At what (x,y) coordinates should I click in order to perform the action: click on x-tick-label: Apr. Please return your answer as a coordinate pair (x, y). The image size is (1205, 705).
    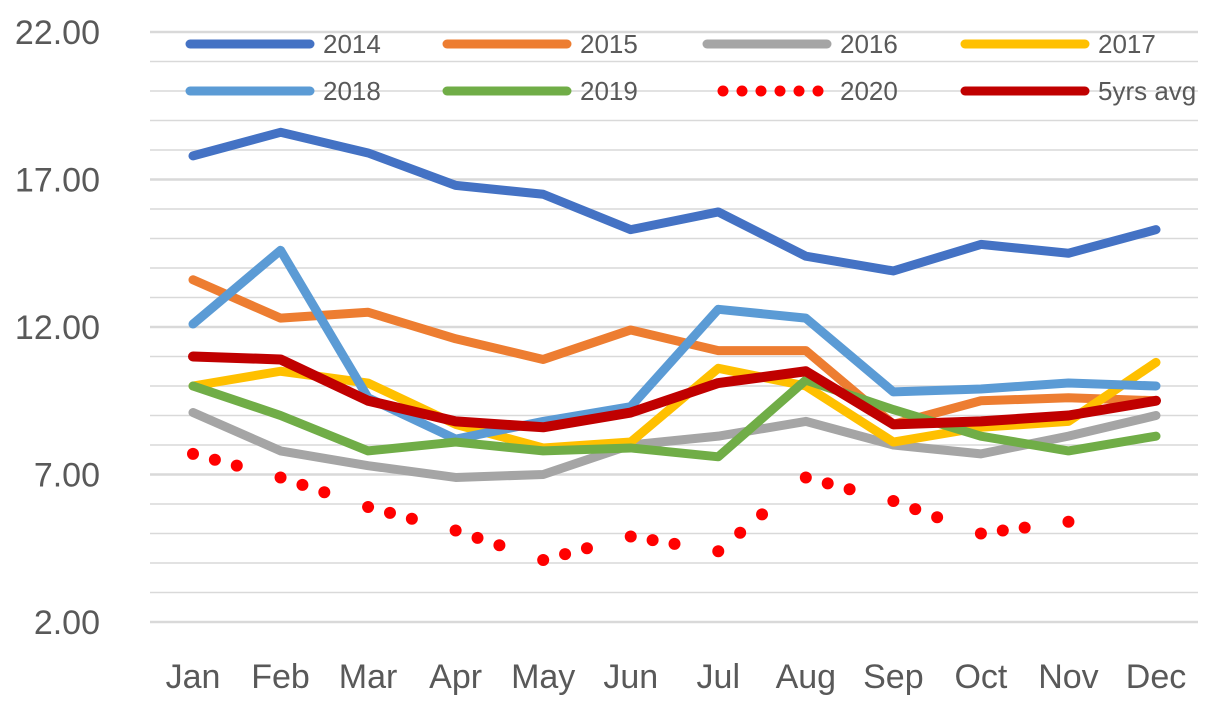
    Looking at the image, I should click on (455, 677).